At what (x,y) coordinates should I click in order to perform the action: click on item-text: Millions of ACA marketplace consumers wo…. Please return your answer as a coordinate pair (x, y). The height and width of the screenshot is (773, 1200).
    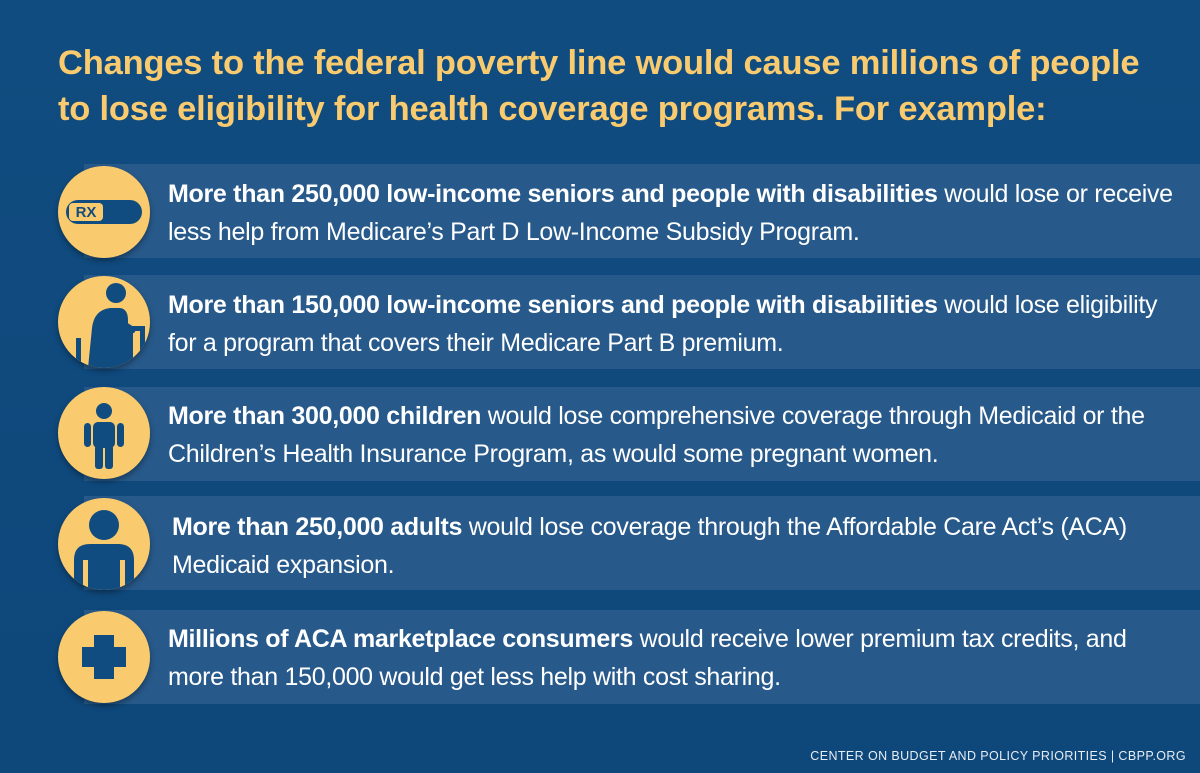
    Looking at the image, I should click on (678, 658).